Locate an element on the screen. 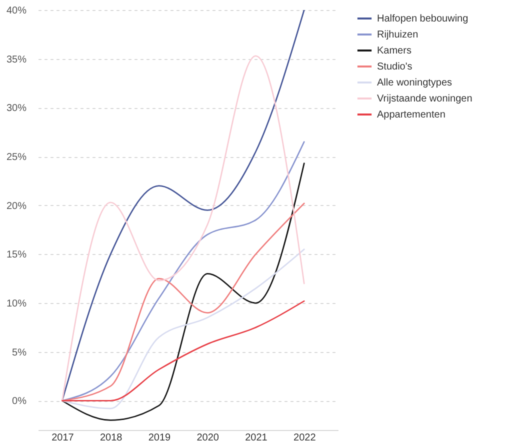  legend-label: Alle woningtypes is located at coordinates (414, 83).